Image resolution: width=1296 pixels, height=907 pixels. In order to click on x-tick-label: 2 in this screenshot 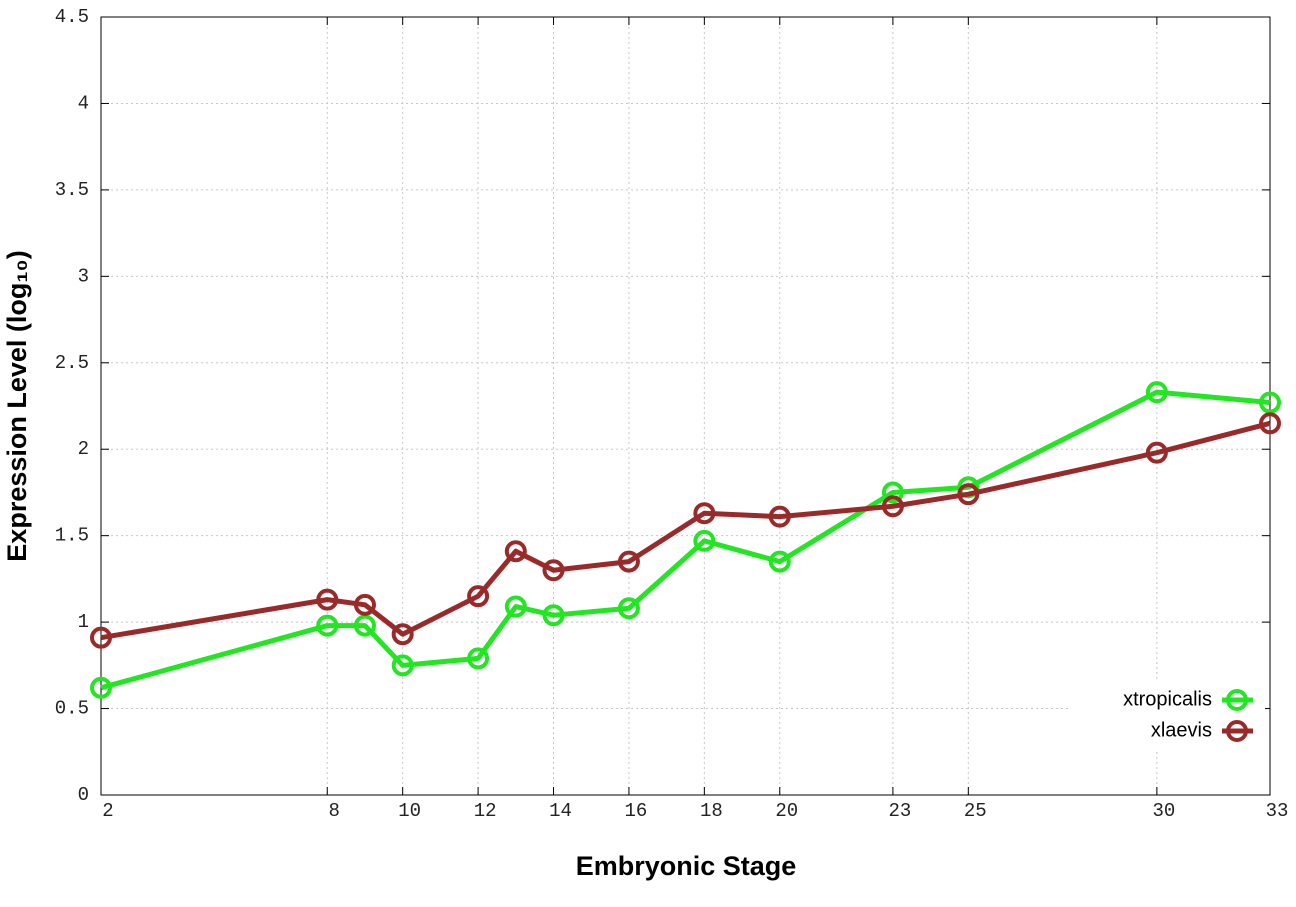, I will do `click(107, 811)`.